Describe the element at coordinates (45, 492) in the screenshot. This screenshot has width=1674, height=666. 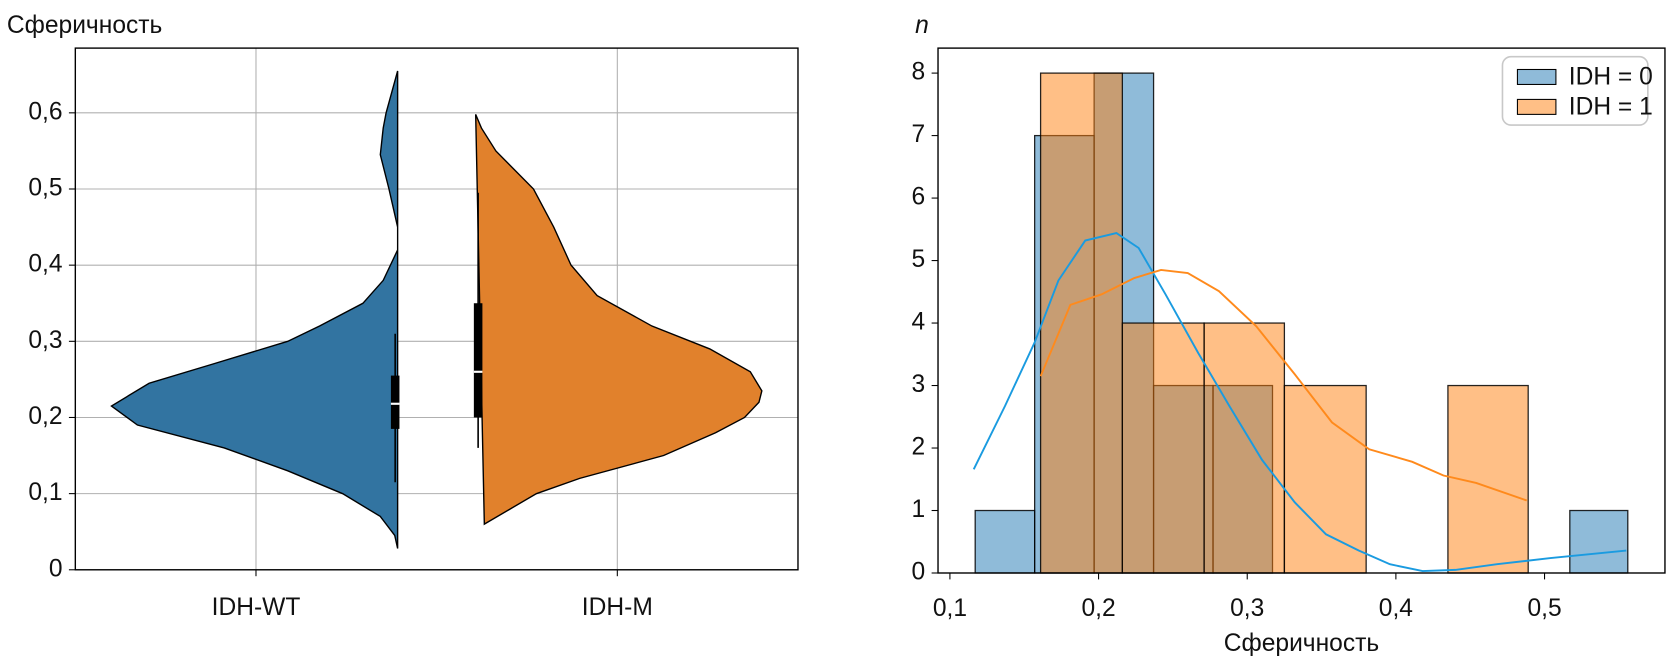
I see `y-tick-label: 0,1` at that location.